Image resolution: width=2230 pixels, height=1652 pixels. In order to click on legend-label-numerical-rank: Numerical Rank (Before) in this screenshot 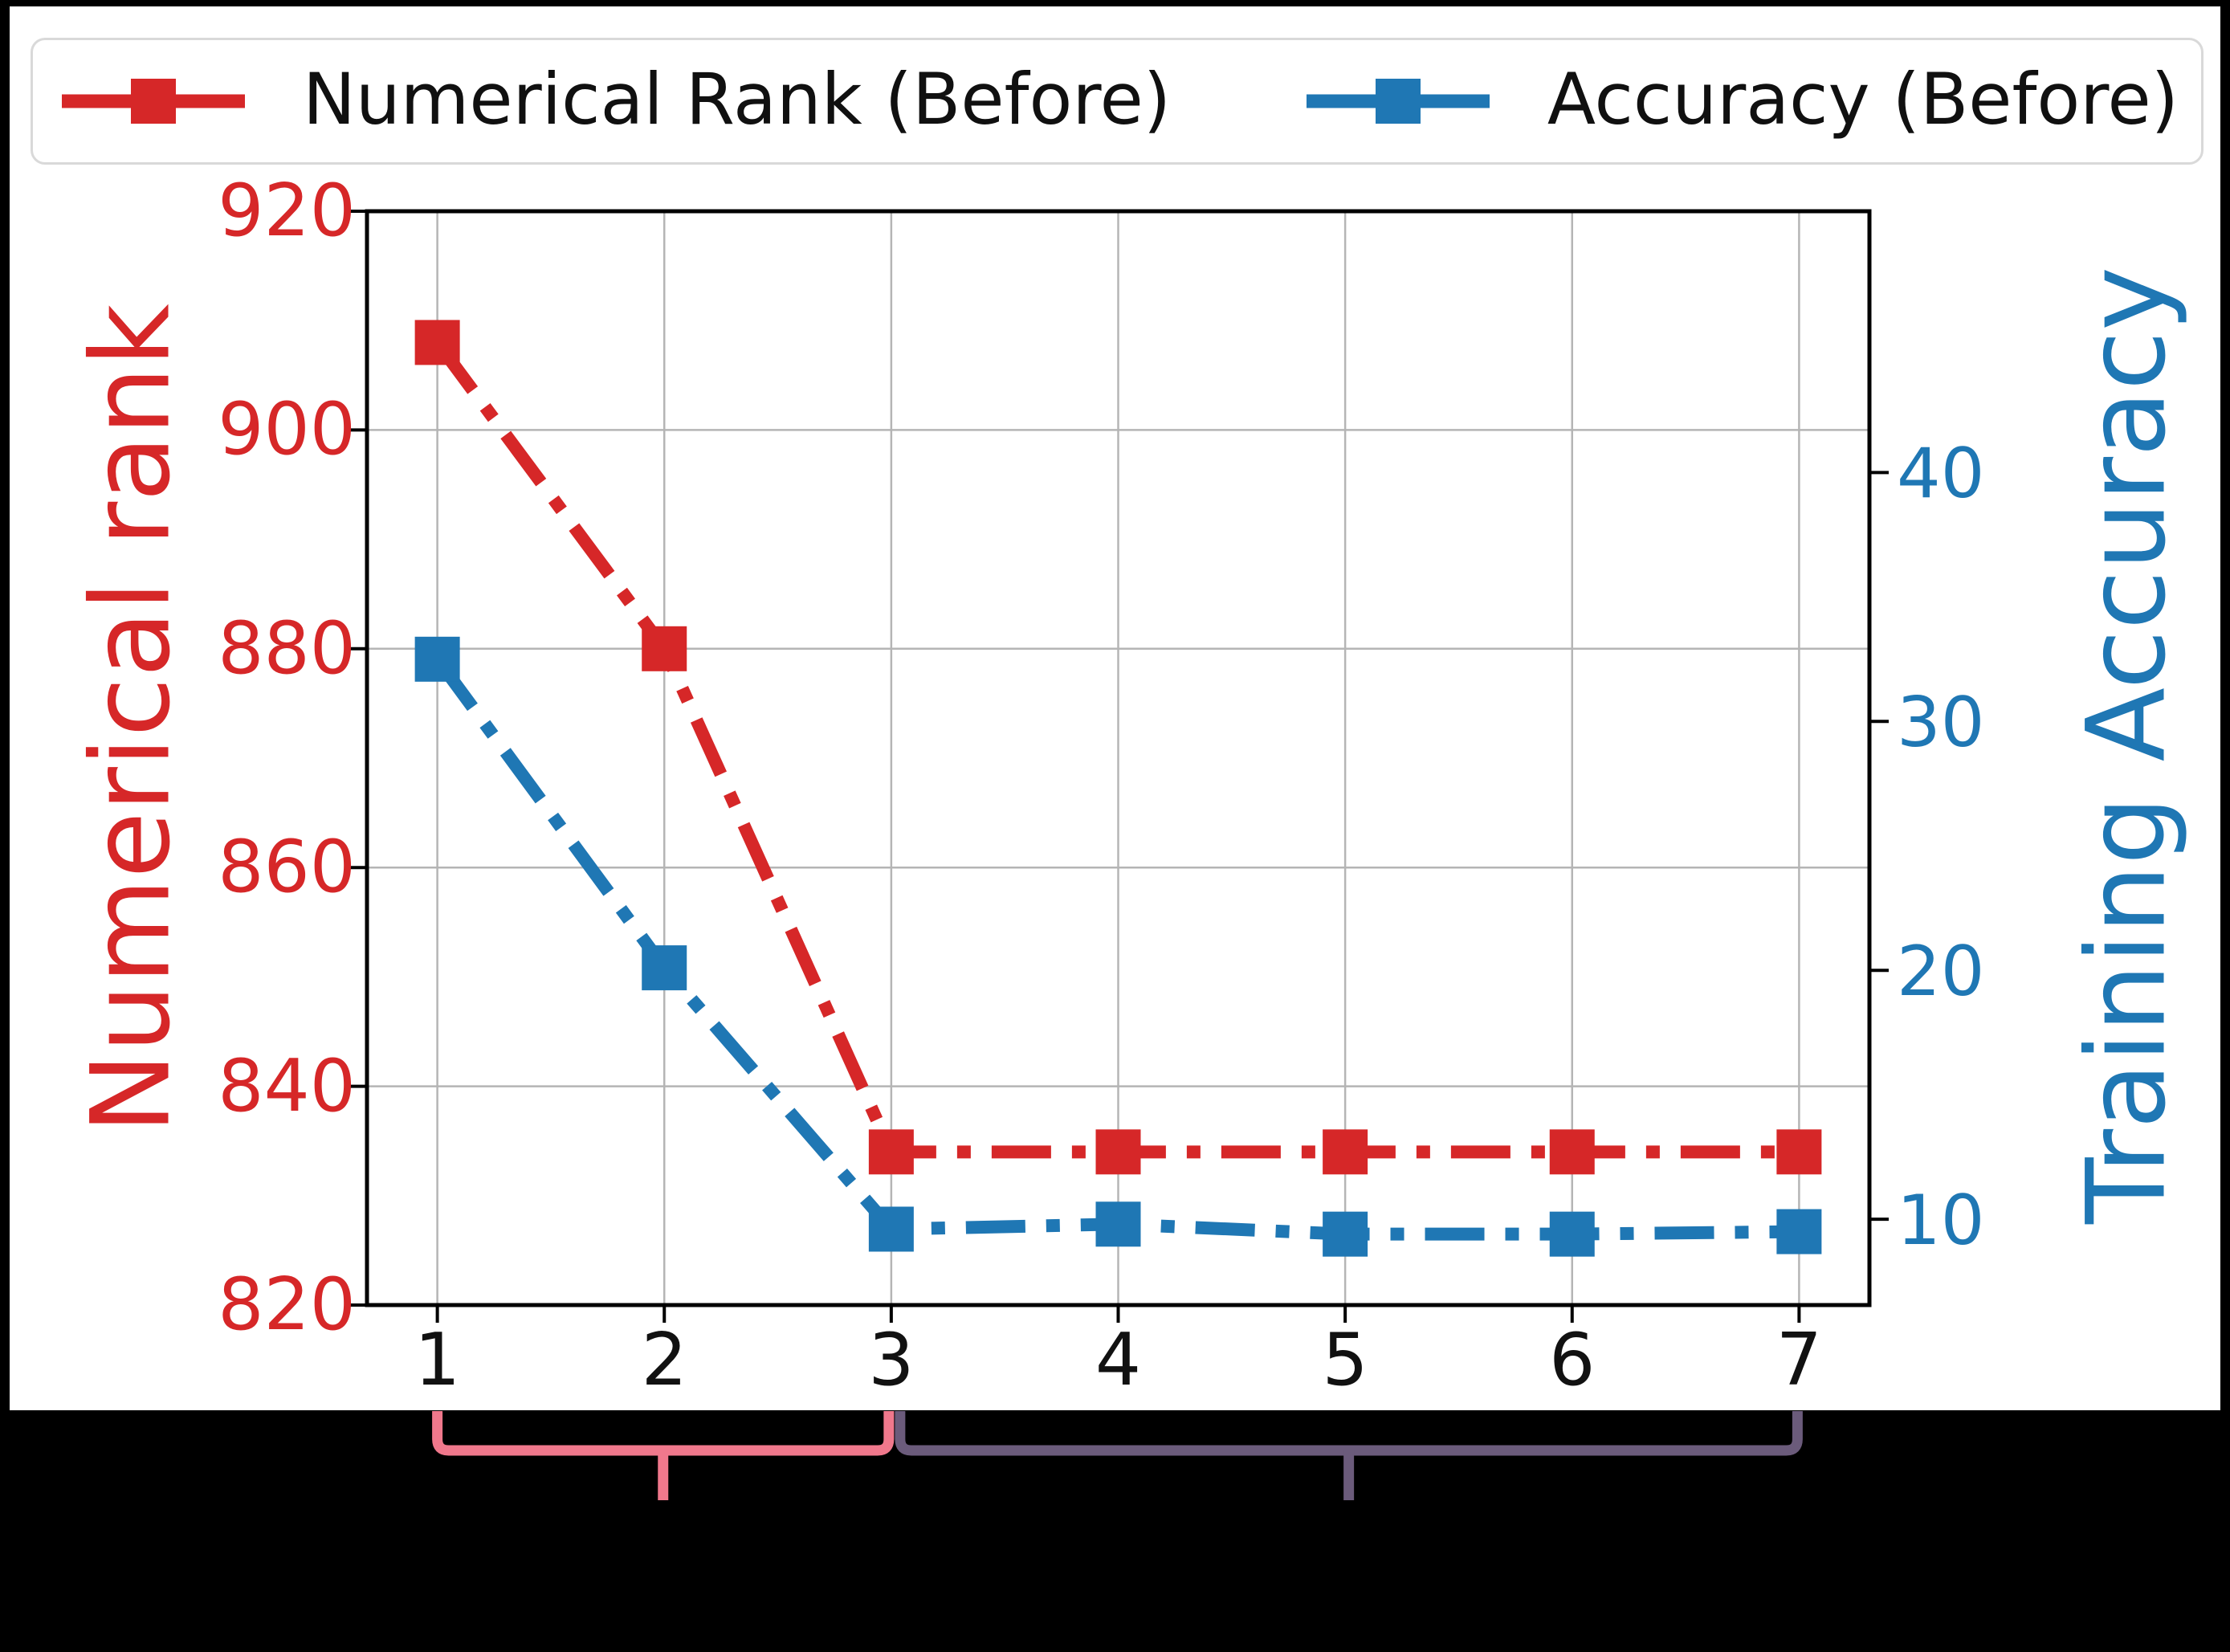, I will do `click(738, 99)`.